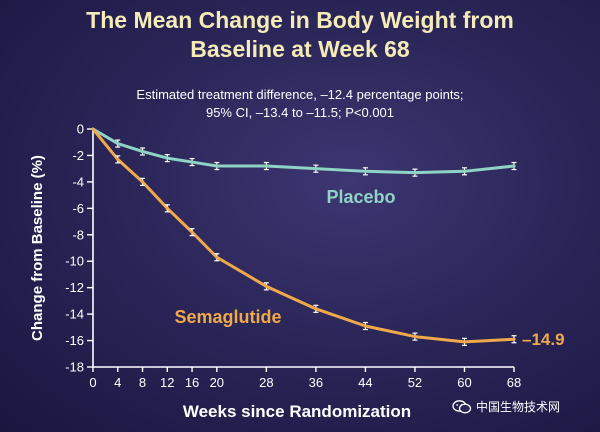 The width and height of the screenshot is (600, 432). Describe the element at coordinates (227, 317) in the screenshot. I see `semaglutide-series-label: Semaglutide` at that location.